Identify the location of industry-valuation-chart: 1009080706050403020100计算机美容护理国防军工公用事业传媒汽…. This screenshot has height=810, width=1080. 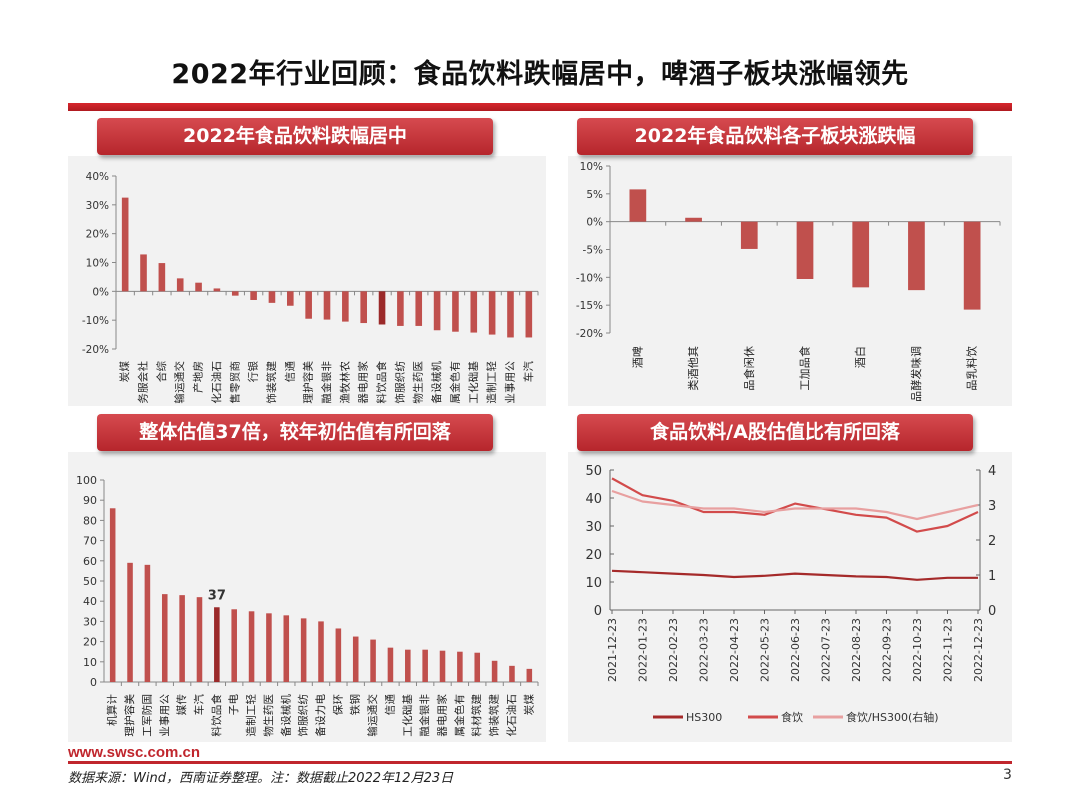
(307, 605).